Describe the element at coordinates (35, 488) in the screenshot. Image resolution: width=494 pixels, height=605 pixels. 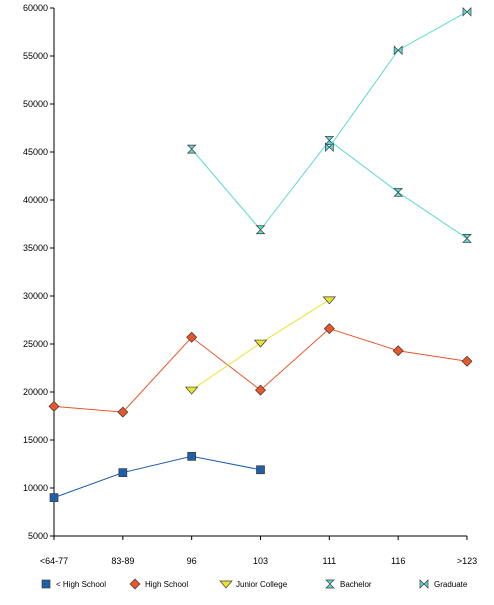
I see `y-tick-label: 10000` at that location.